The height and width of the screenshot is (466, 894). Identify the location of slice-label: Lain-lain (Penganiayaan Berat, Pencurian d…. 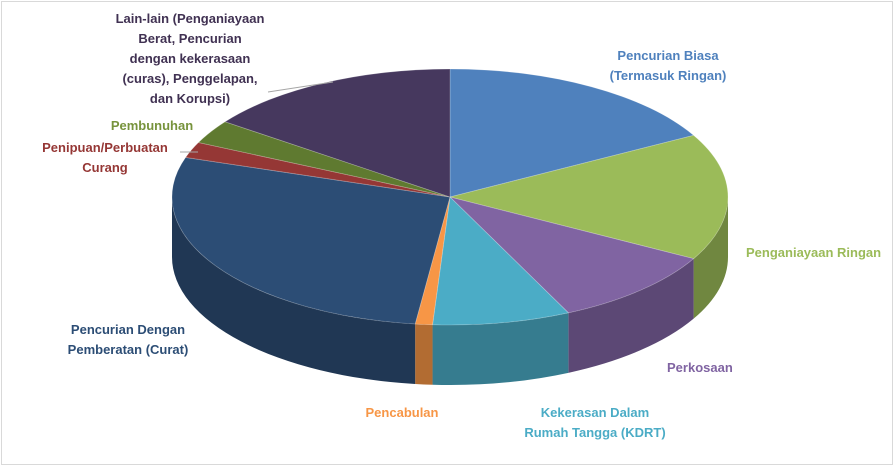
(190, 58).